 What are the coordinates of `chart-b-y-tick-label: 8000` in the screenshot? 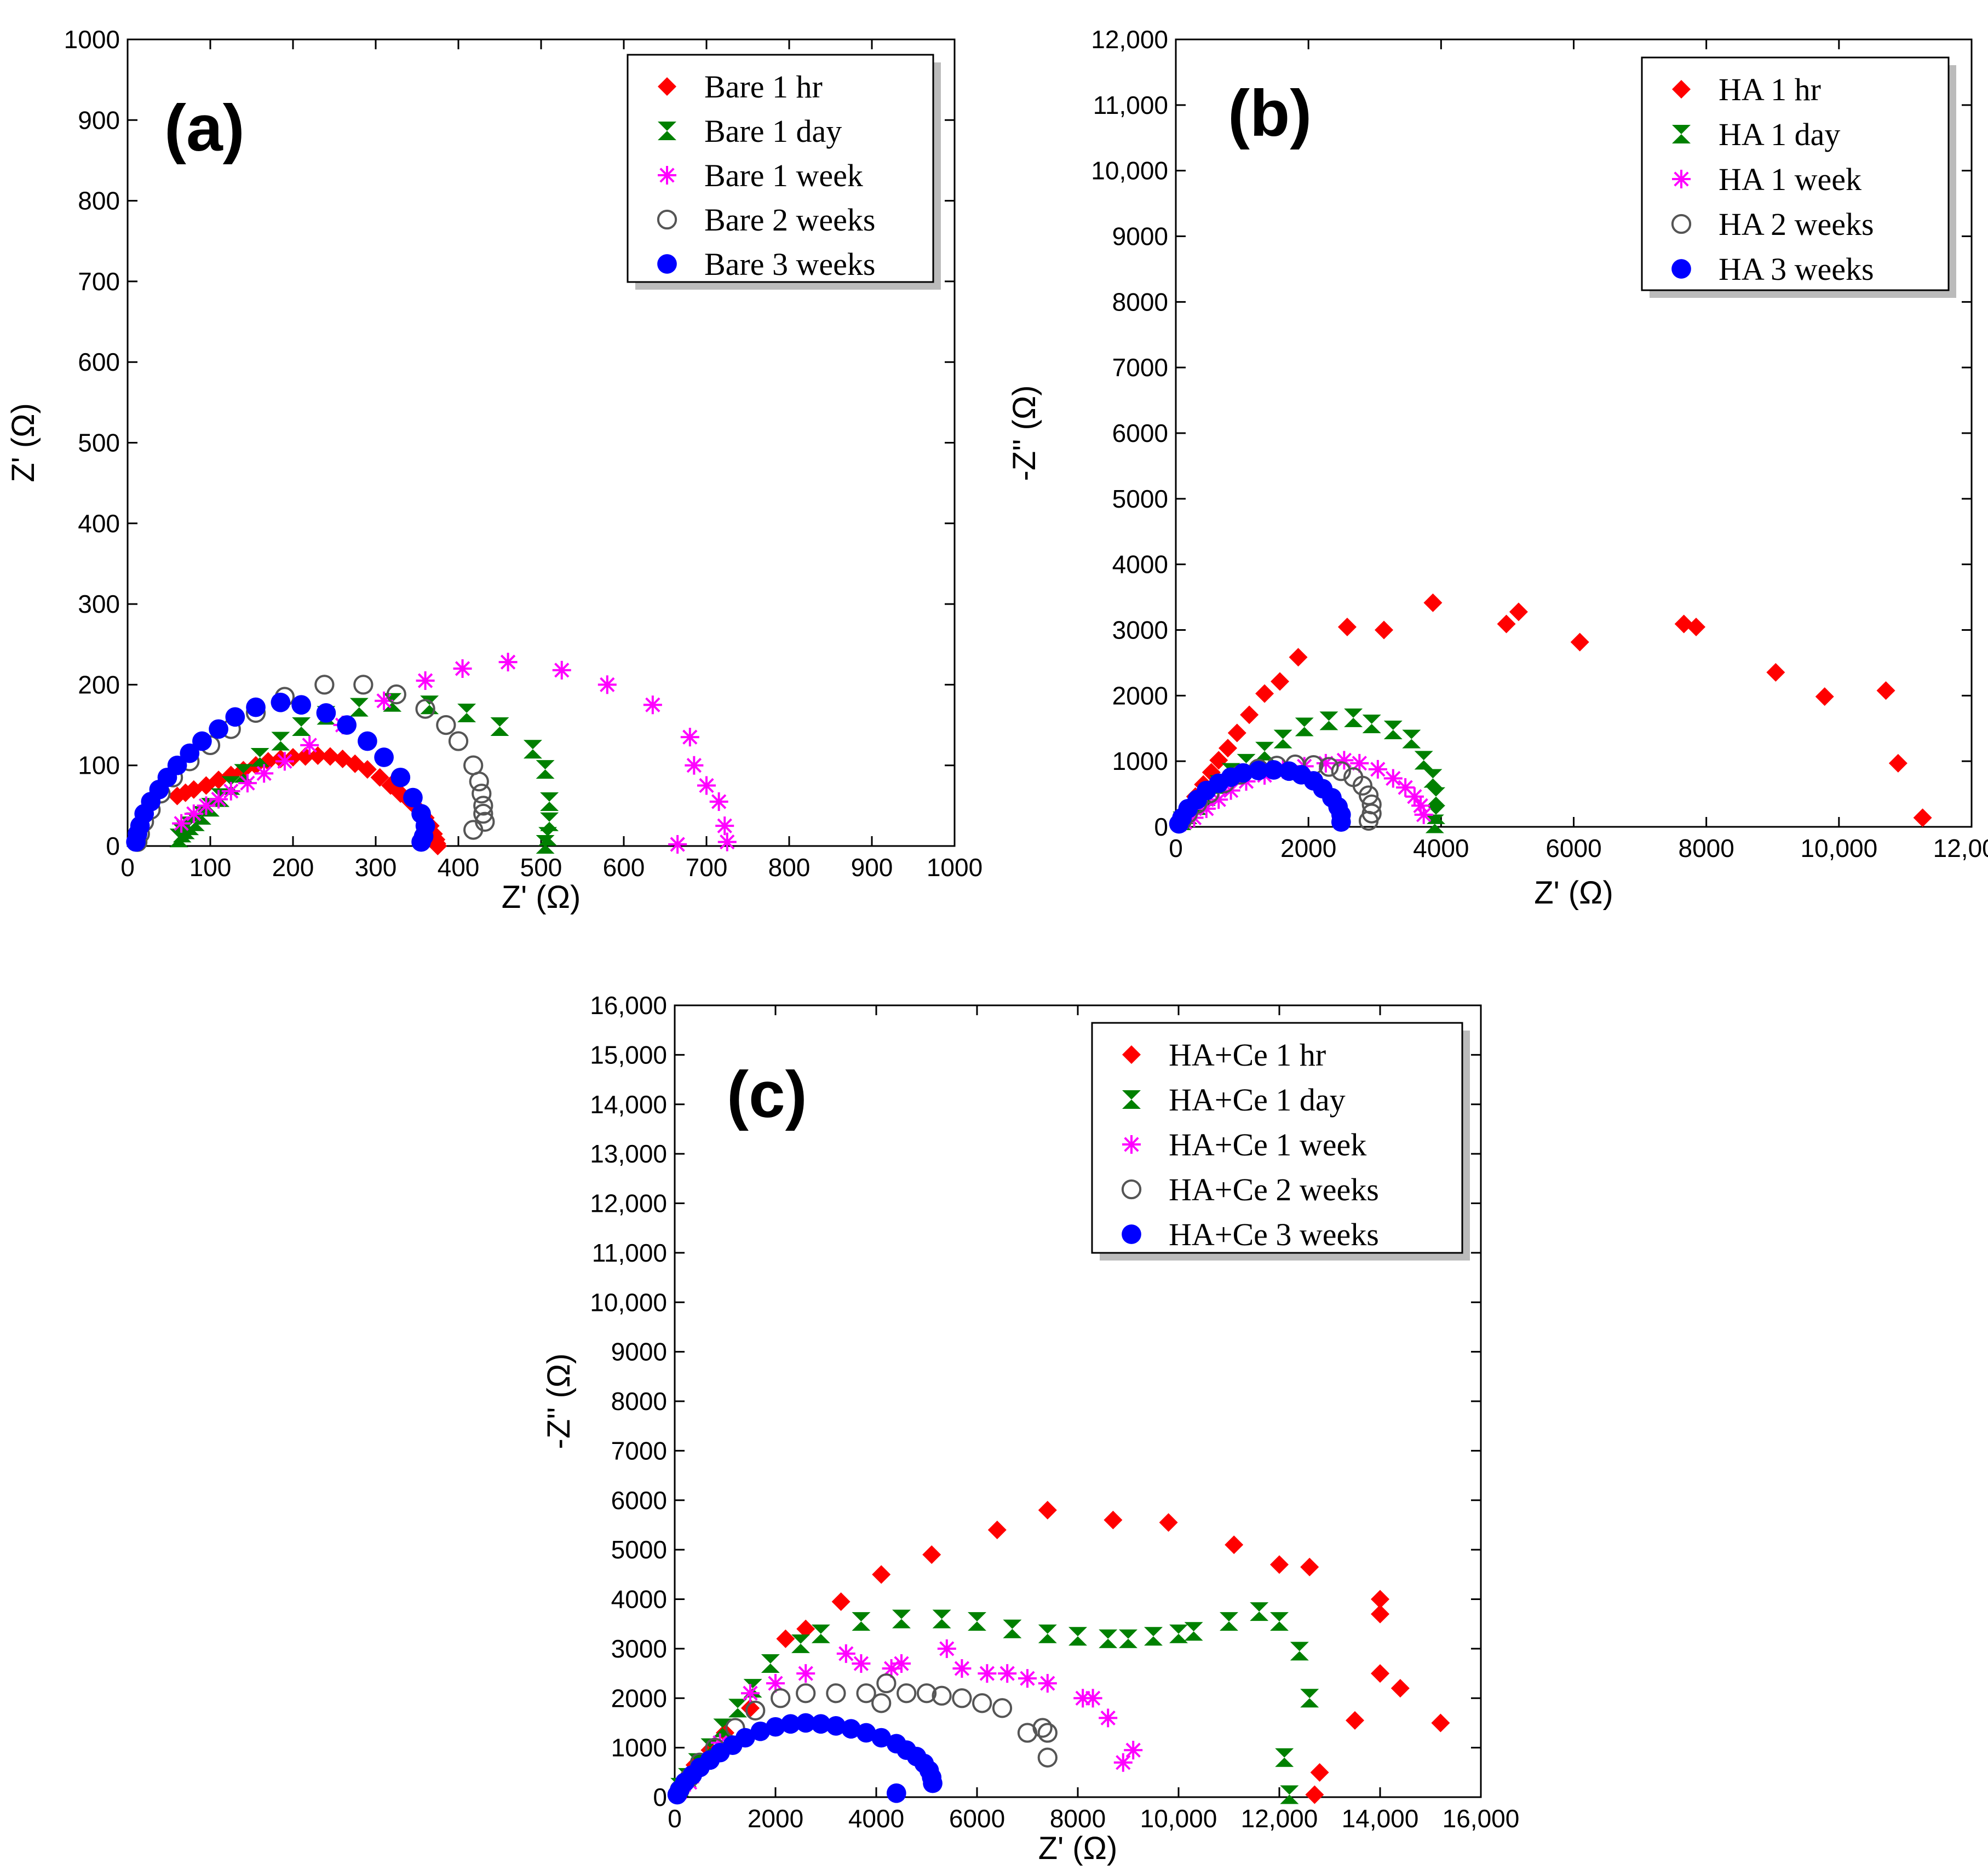 It's located at (1140, 301).